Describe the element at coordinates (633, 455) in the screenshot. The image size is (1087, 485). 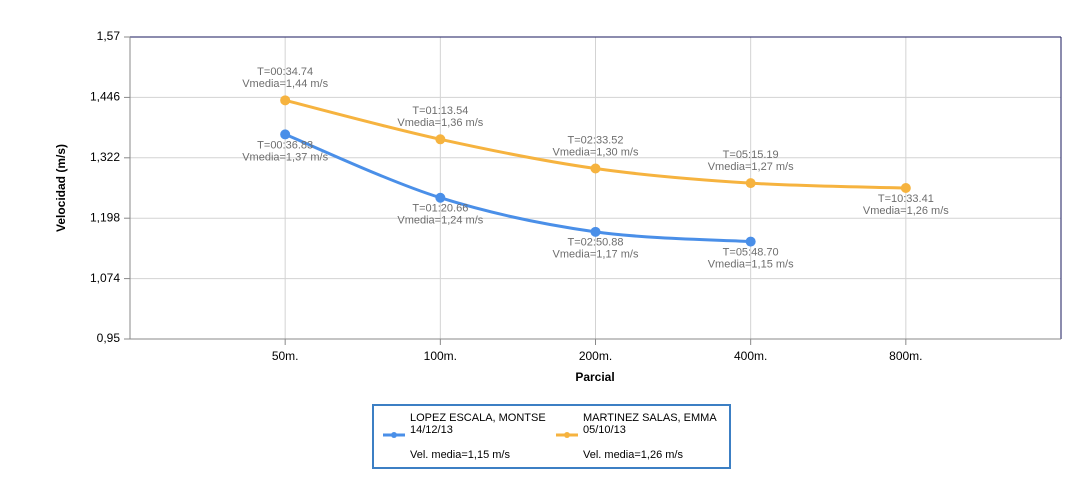
I see `legend-note: Vel. media=1,26 m/s` at that location.